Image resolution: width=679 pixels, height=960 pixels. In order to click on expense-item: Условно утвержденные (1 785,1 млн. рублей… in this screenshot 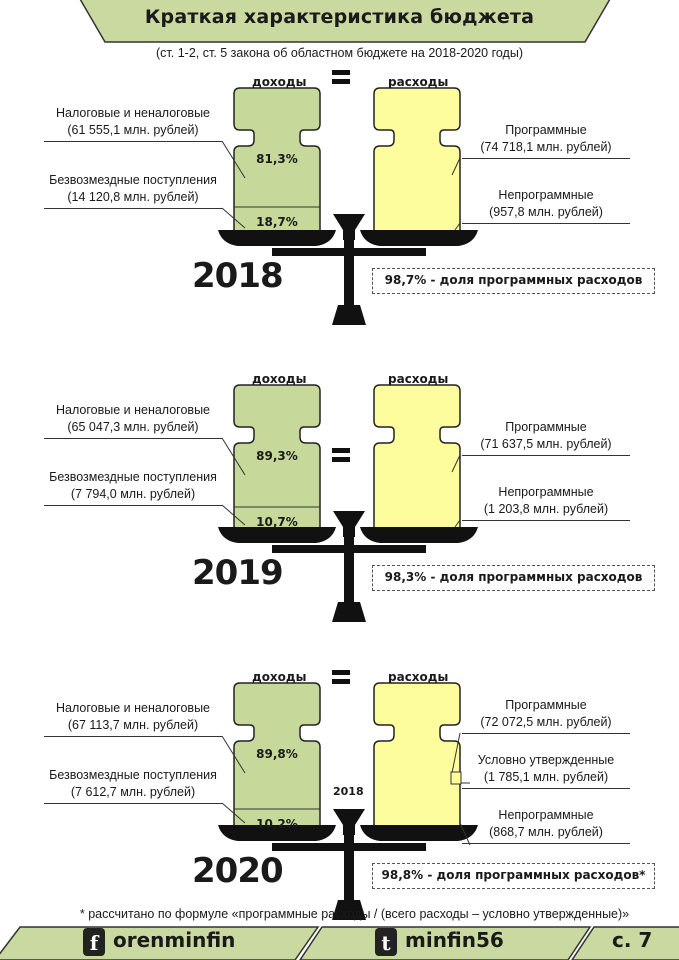, I will do `click(546, 770)`.